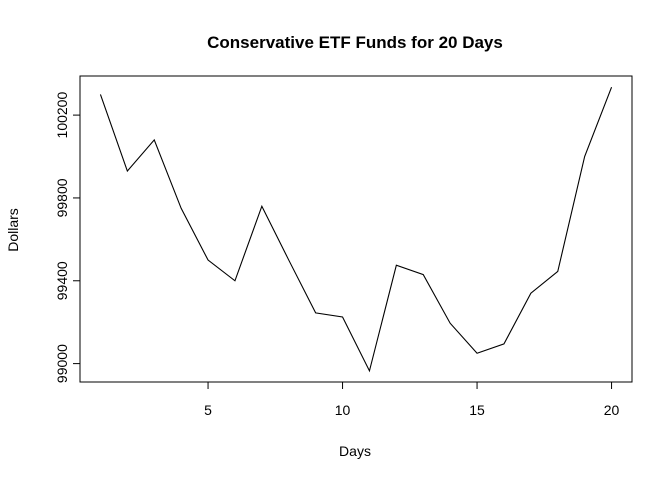  Describe the element at coordinates (612, 410) in the screenshot. I see `x-tick-label: 20` at that location.